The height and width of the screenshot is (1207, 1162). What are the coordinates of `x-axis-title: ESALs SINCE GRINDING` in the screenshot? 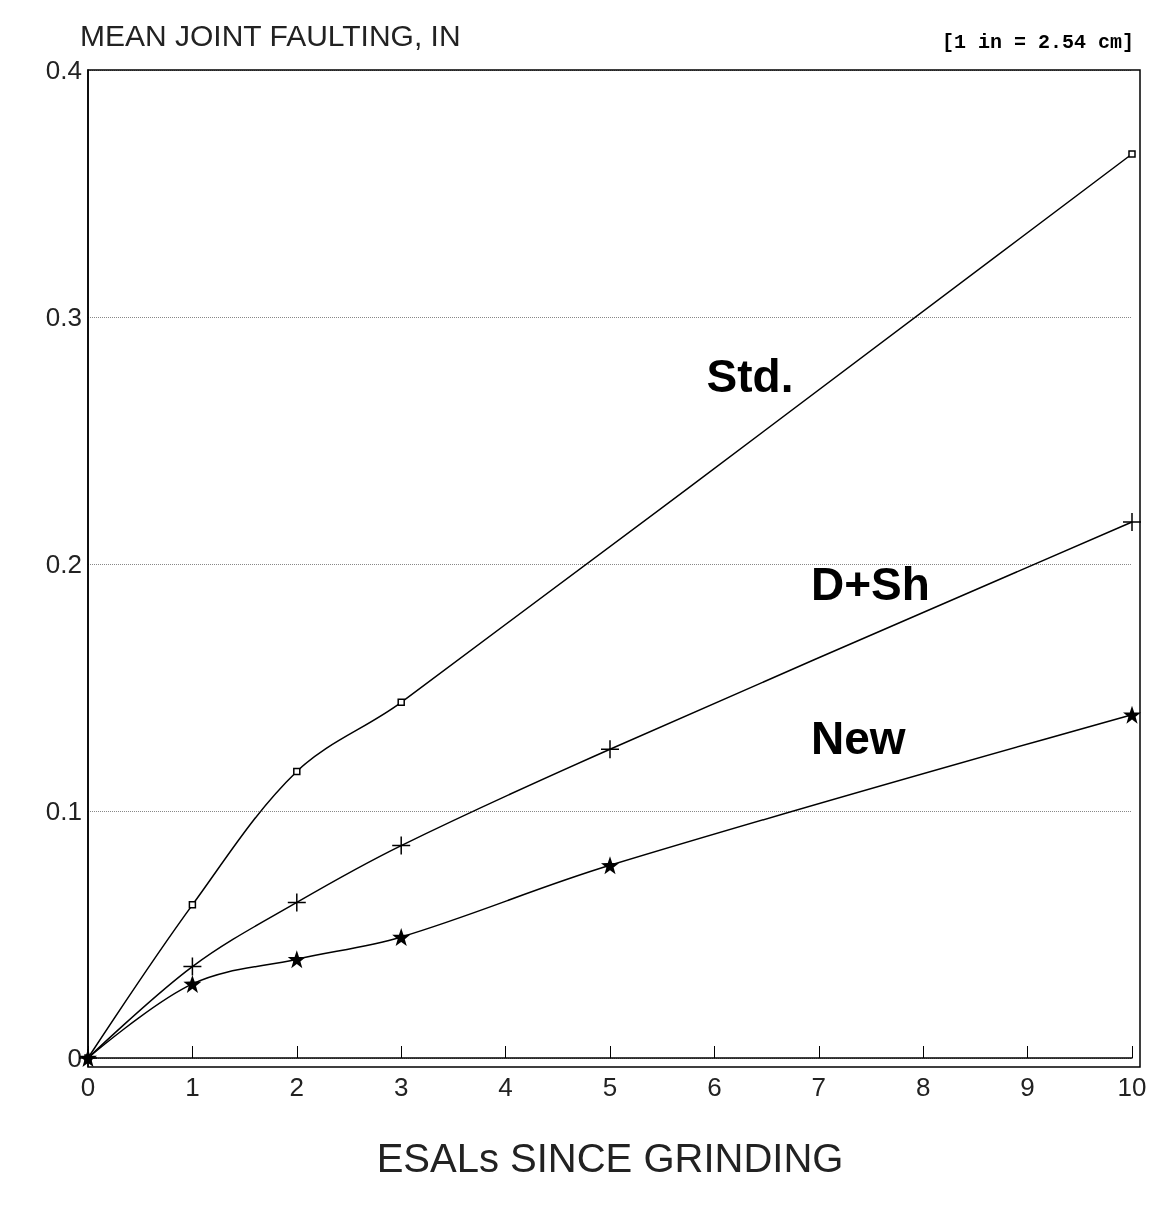 It's located at (610, 1158).